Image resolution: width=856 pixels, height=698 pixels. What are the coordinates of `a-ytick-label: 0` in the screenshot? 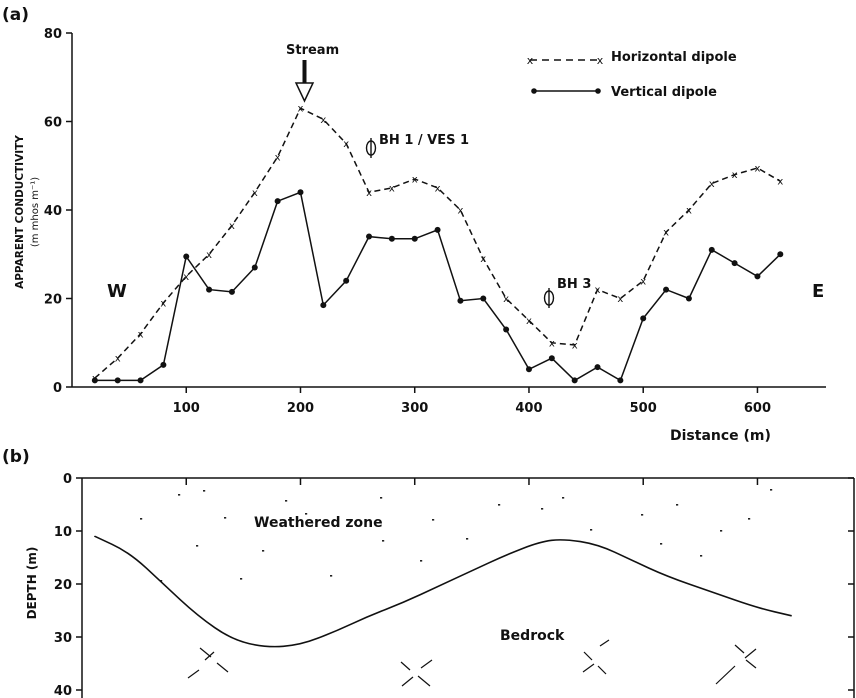 It's located at (57, 388).